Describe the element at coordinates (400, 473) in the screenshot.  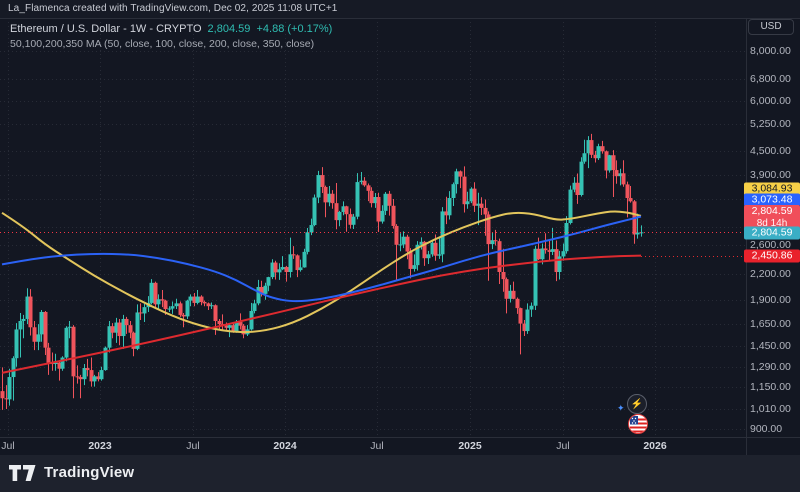
I see `footer-bar: TradingView` at that location.